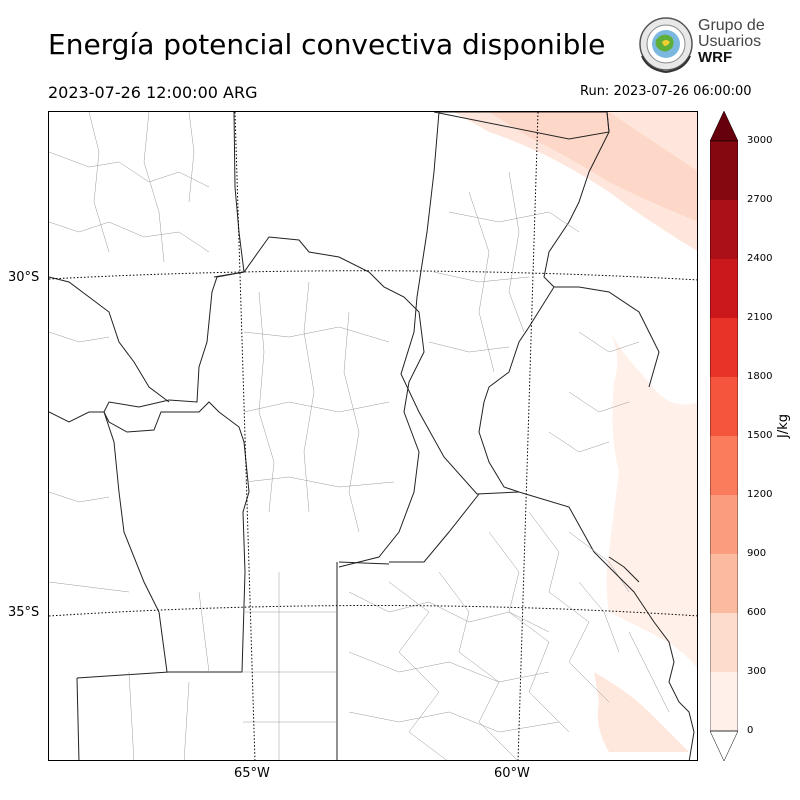  I want to click on colorbar-tick-label: 1200, so click(760, 494).